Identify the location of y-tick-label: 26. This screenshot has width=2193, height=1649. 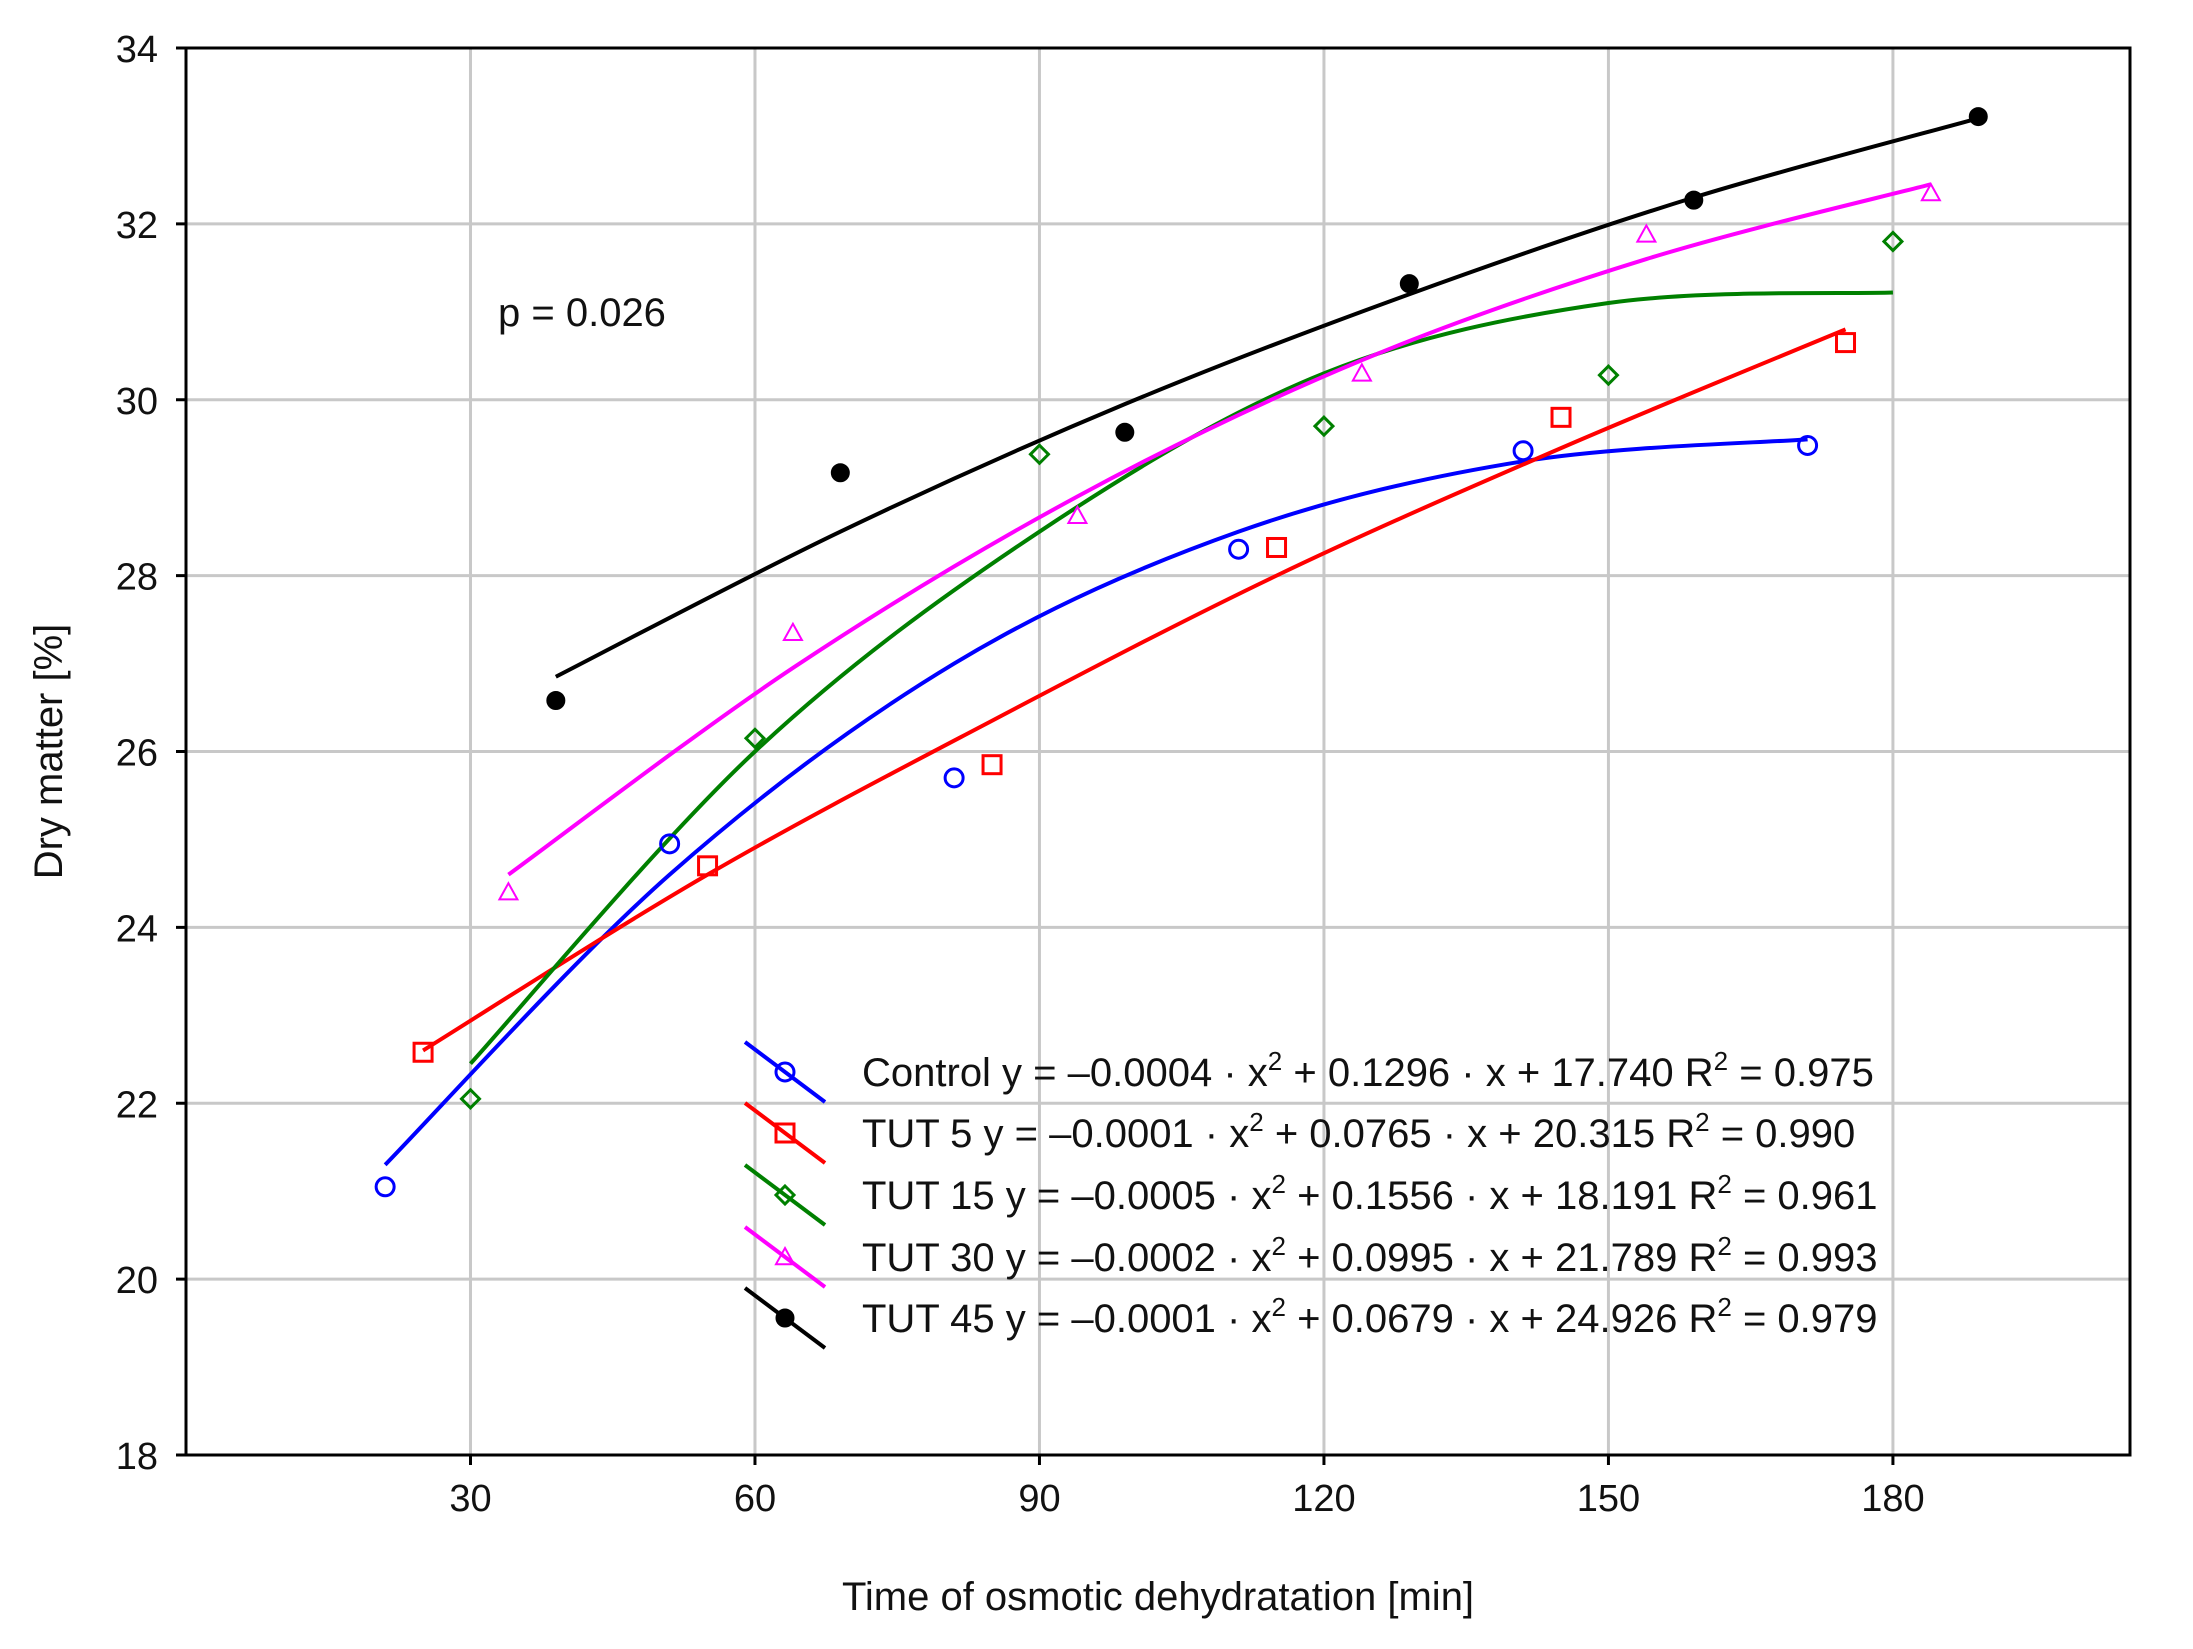
(137, 754).